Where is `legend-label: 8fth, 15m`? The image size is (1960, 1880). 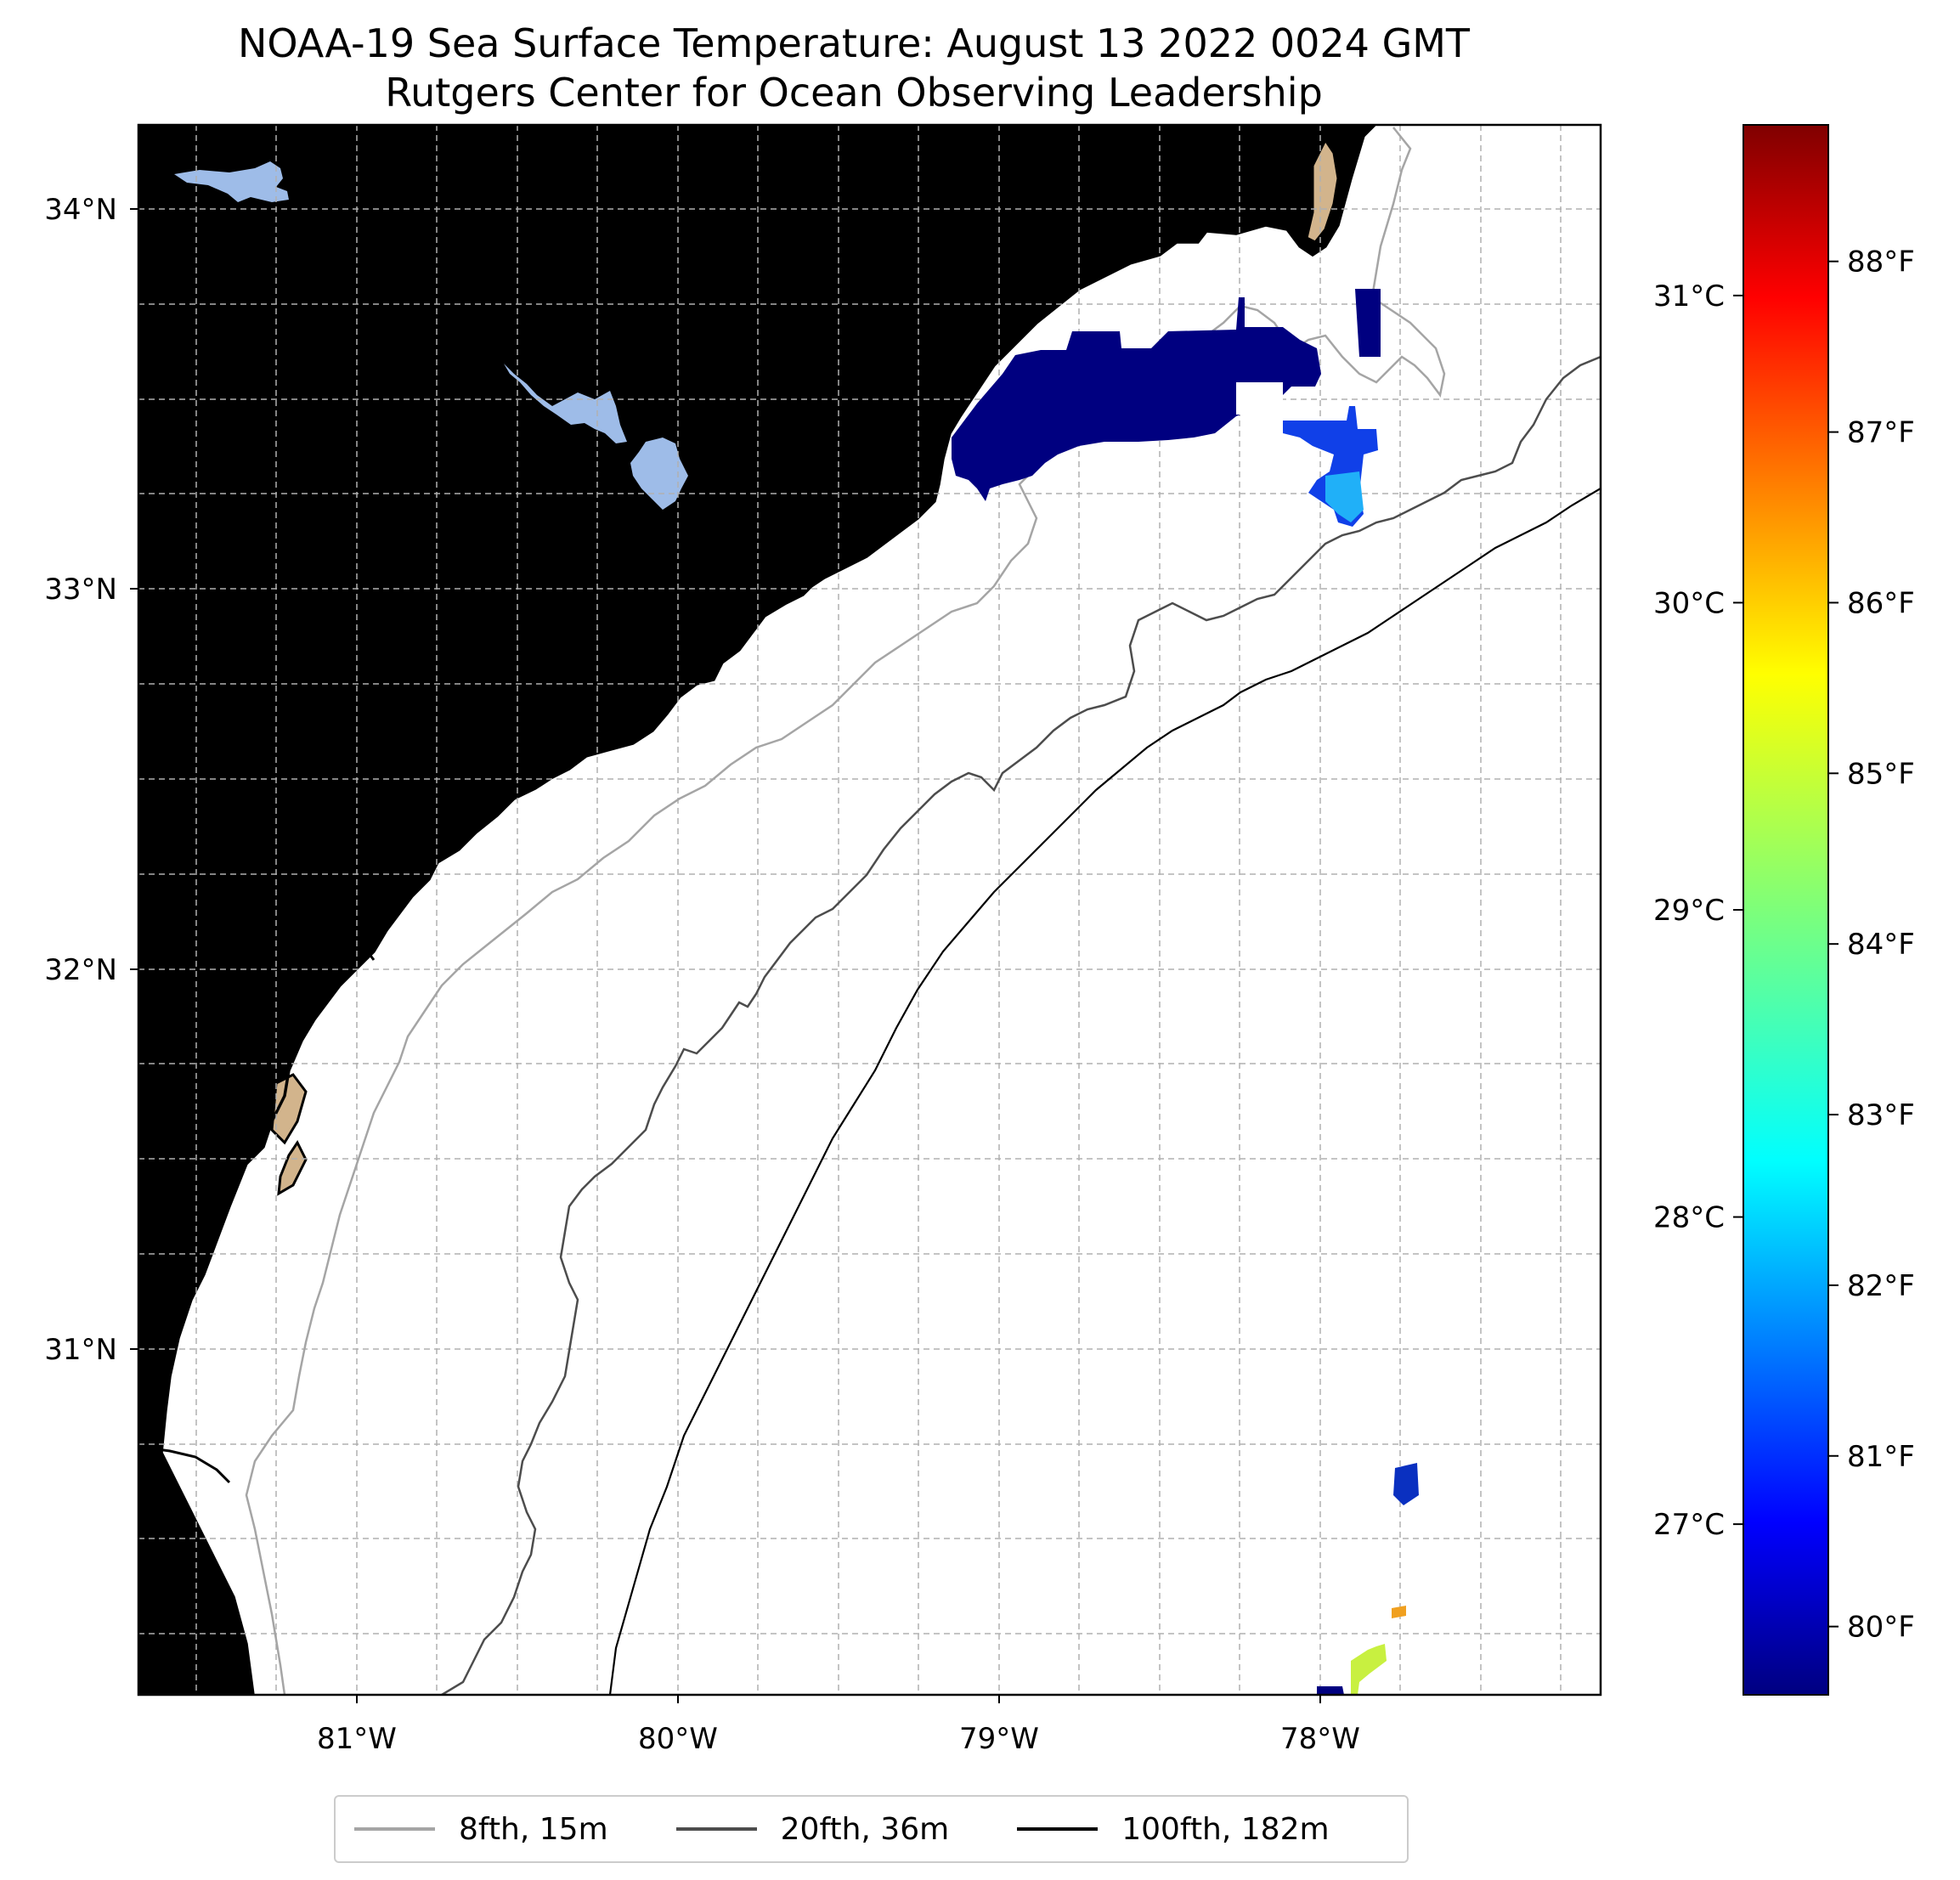
legend-label: 8fth, 15m is located at coordinates (534, 1829).